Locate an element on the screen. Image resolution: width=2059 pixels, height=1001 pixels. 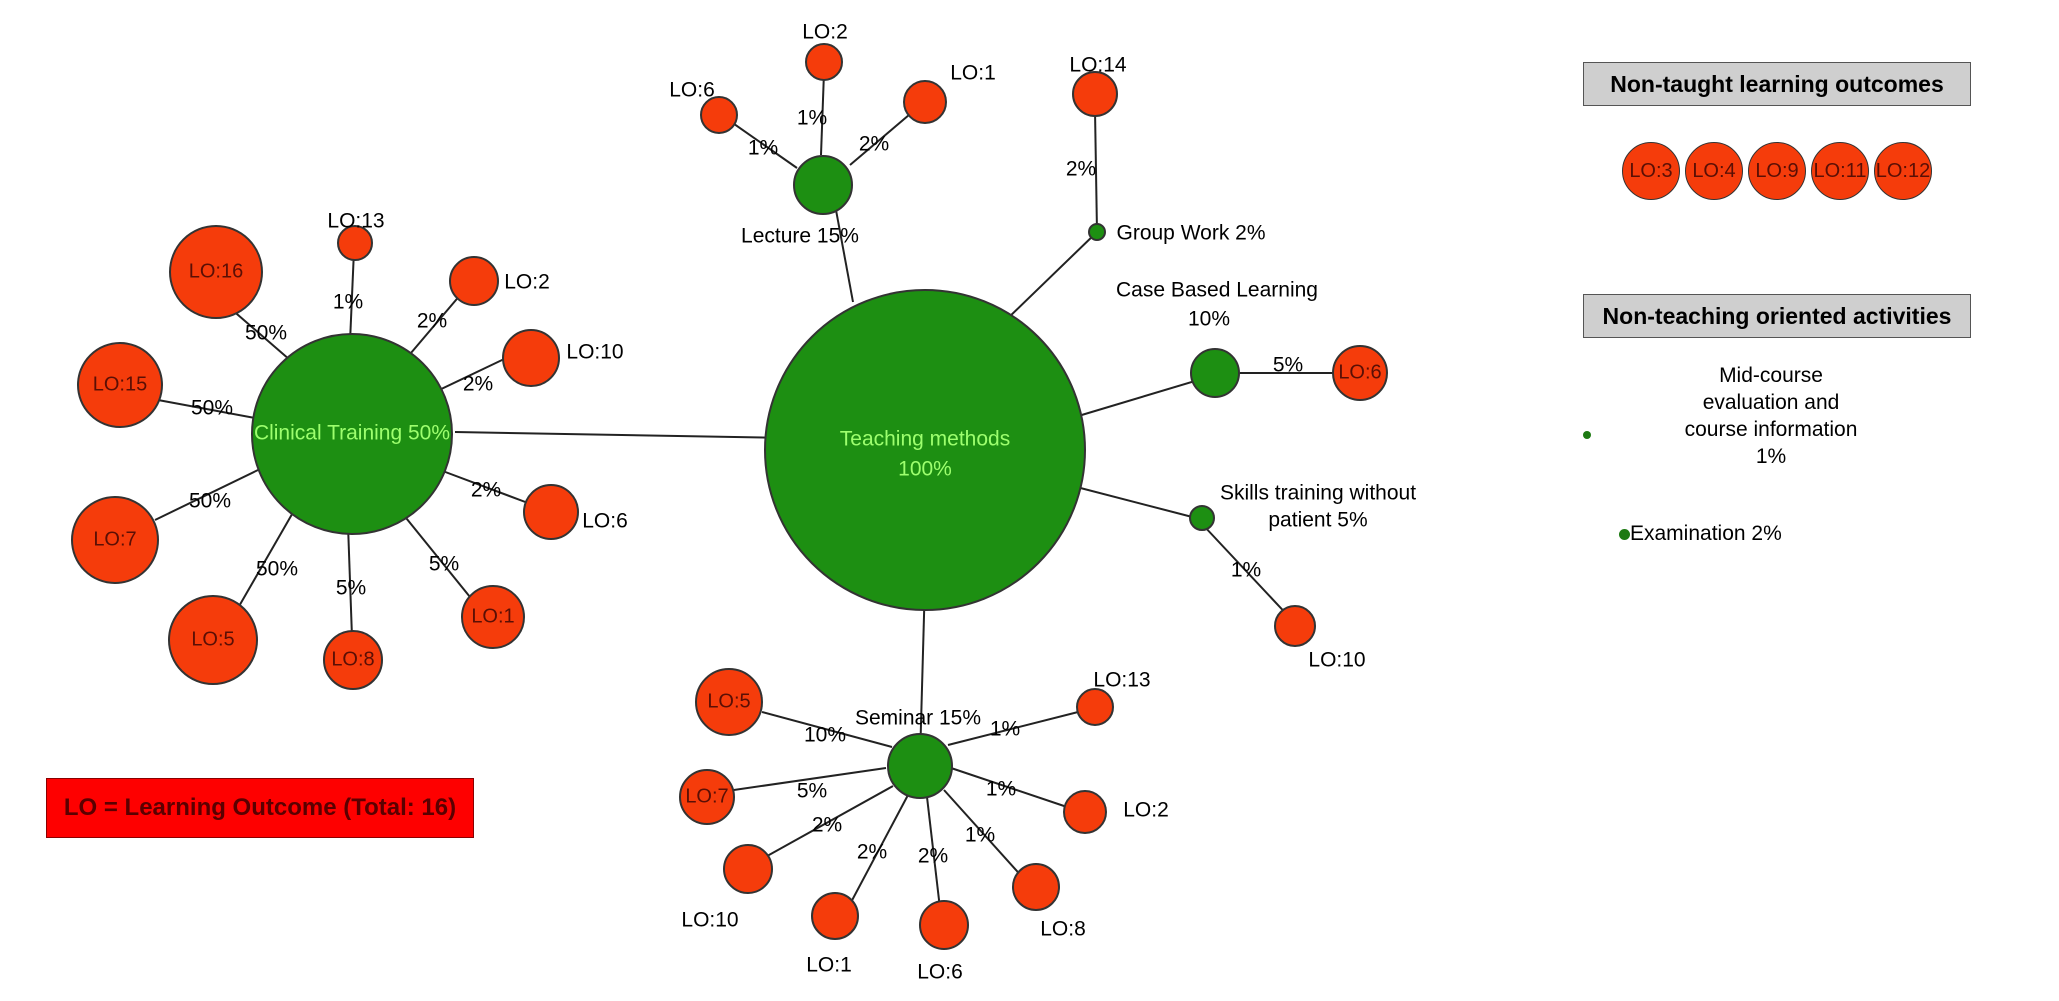
node-lo10-skills-circle is located at coordinates (1295, 626).